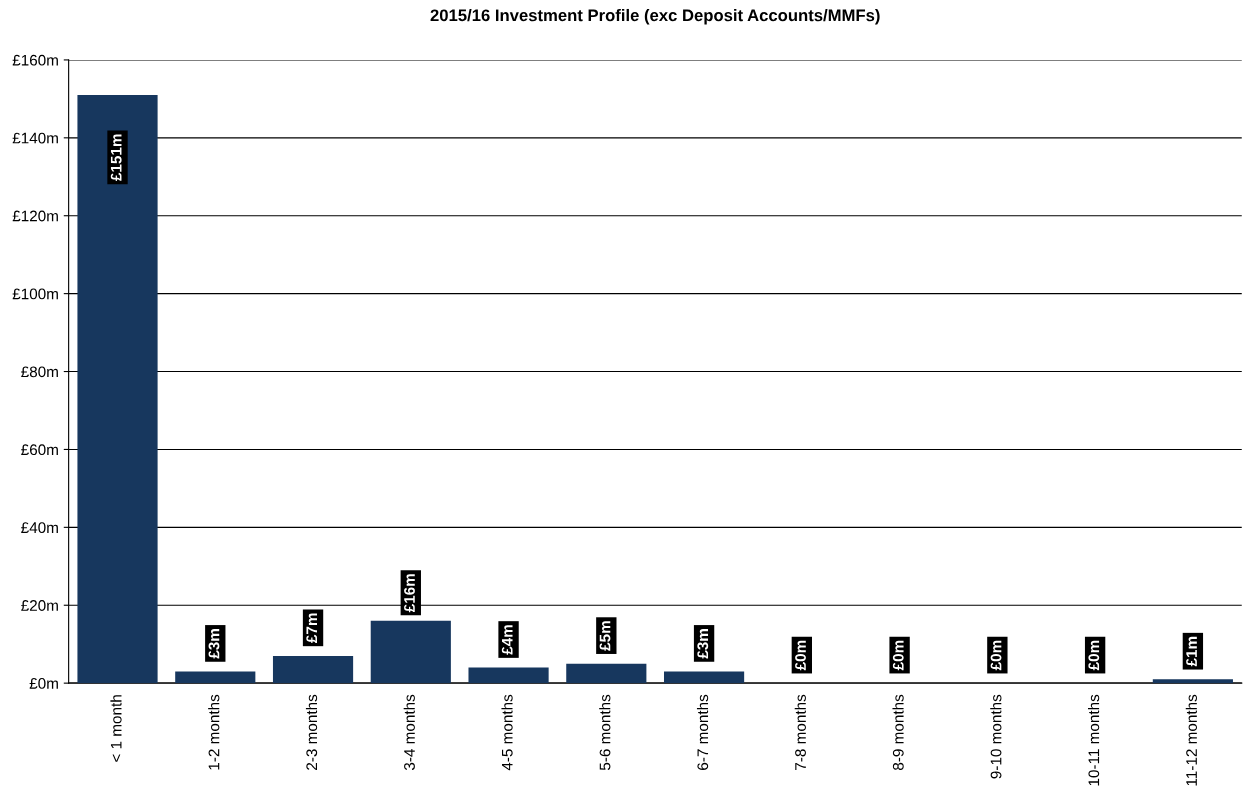  Describe the element at coordinates (311, 628) in the screenshot. I see `data-label: £7m` at that location.